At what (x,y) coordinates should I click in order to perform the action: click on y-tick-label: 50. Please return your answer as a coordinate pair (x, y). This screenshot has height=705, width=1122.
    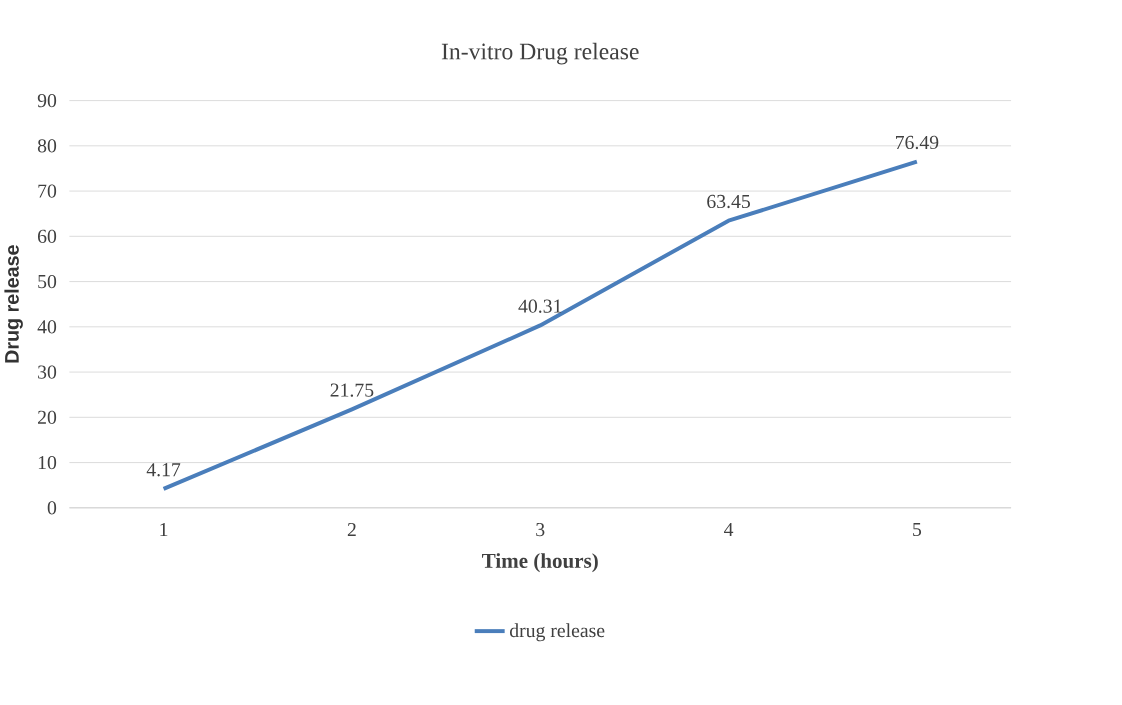
    Looking at the image, I should click on (47, 281).